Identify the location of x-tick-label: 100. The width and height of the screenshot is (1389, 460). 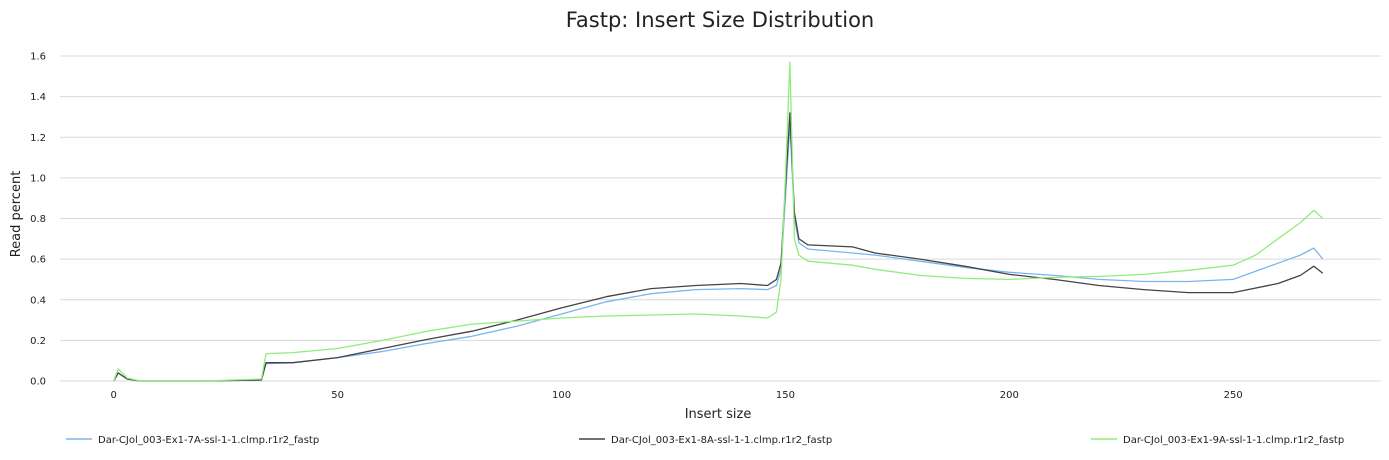
(561, 395).